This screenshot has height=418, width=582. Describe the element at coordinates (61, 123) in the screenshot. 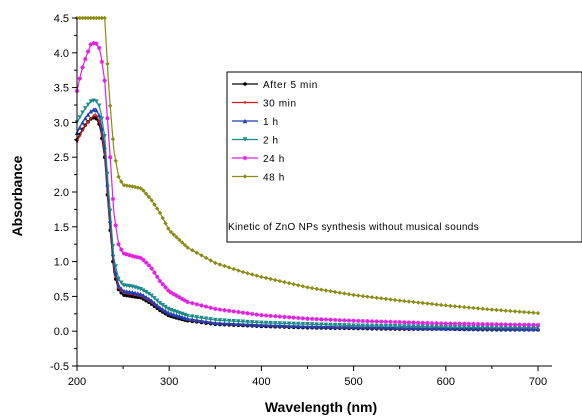

I see `y-tick-label: 3.0` at that location.